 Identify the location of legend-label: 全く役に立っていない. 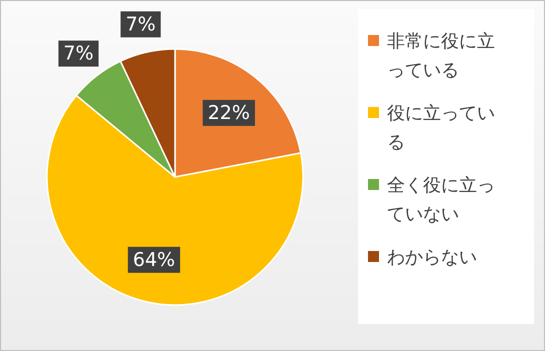
(441, 200).